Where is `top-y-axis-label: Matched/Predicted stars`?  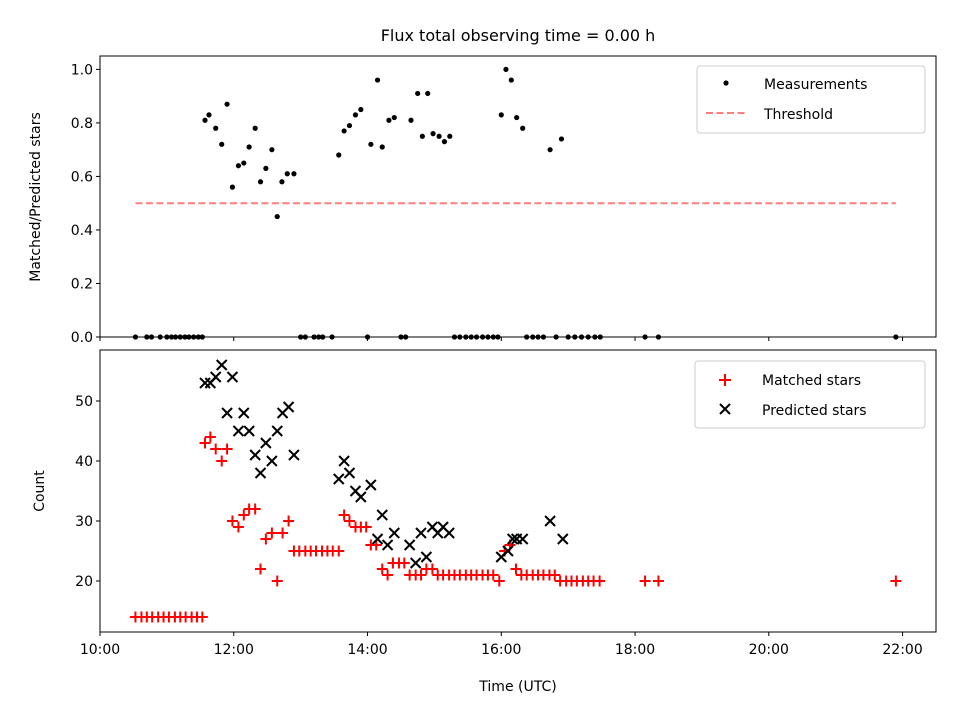 top-y-axis-label: Matched/Predicted stars is located at coordinates (36, 197).